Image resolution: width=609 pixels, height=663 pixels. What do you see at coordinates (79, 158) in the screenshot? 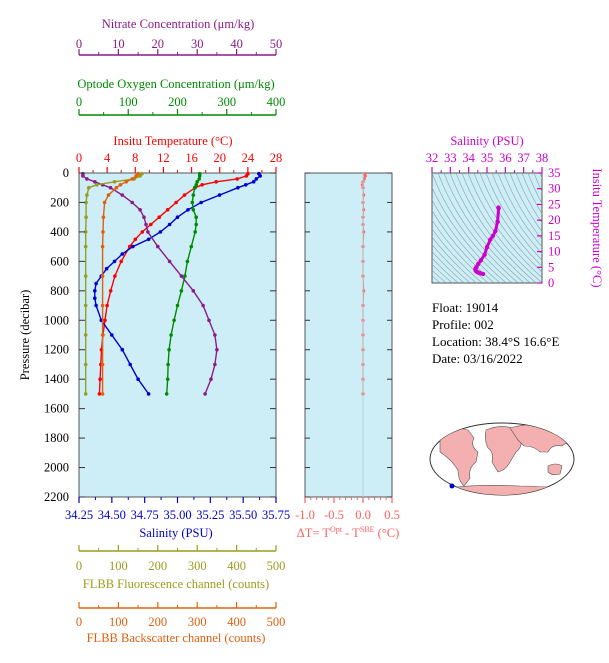
I see `temperature-tick-label: 0` at bounding box center [79, 158].